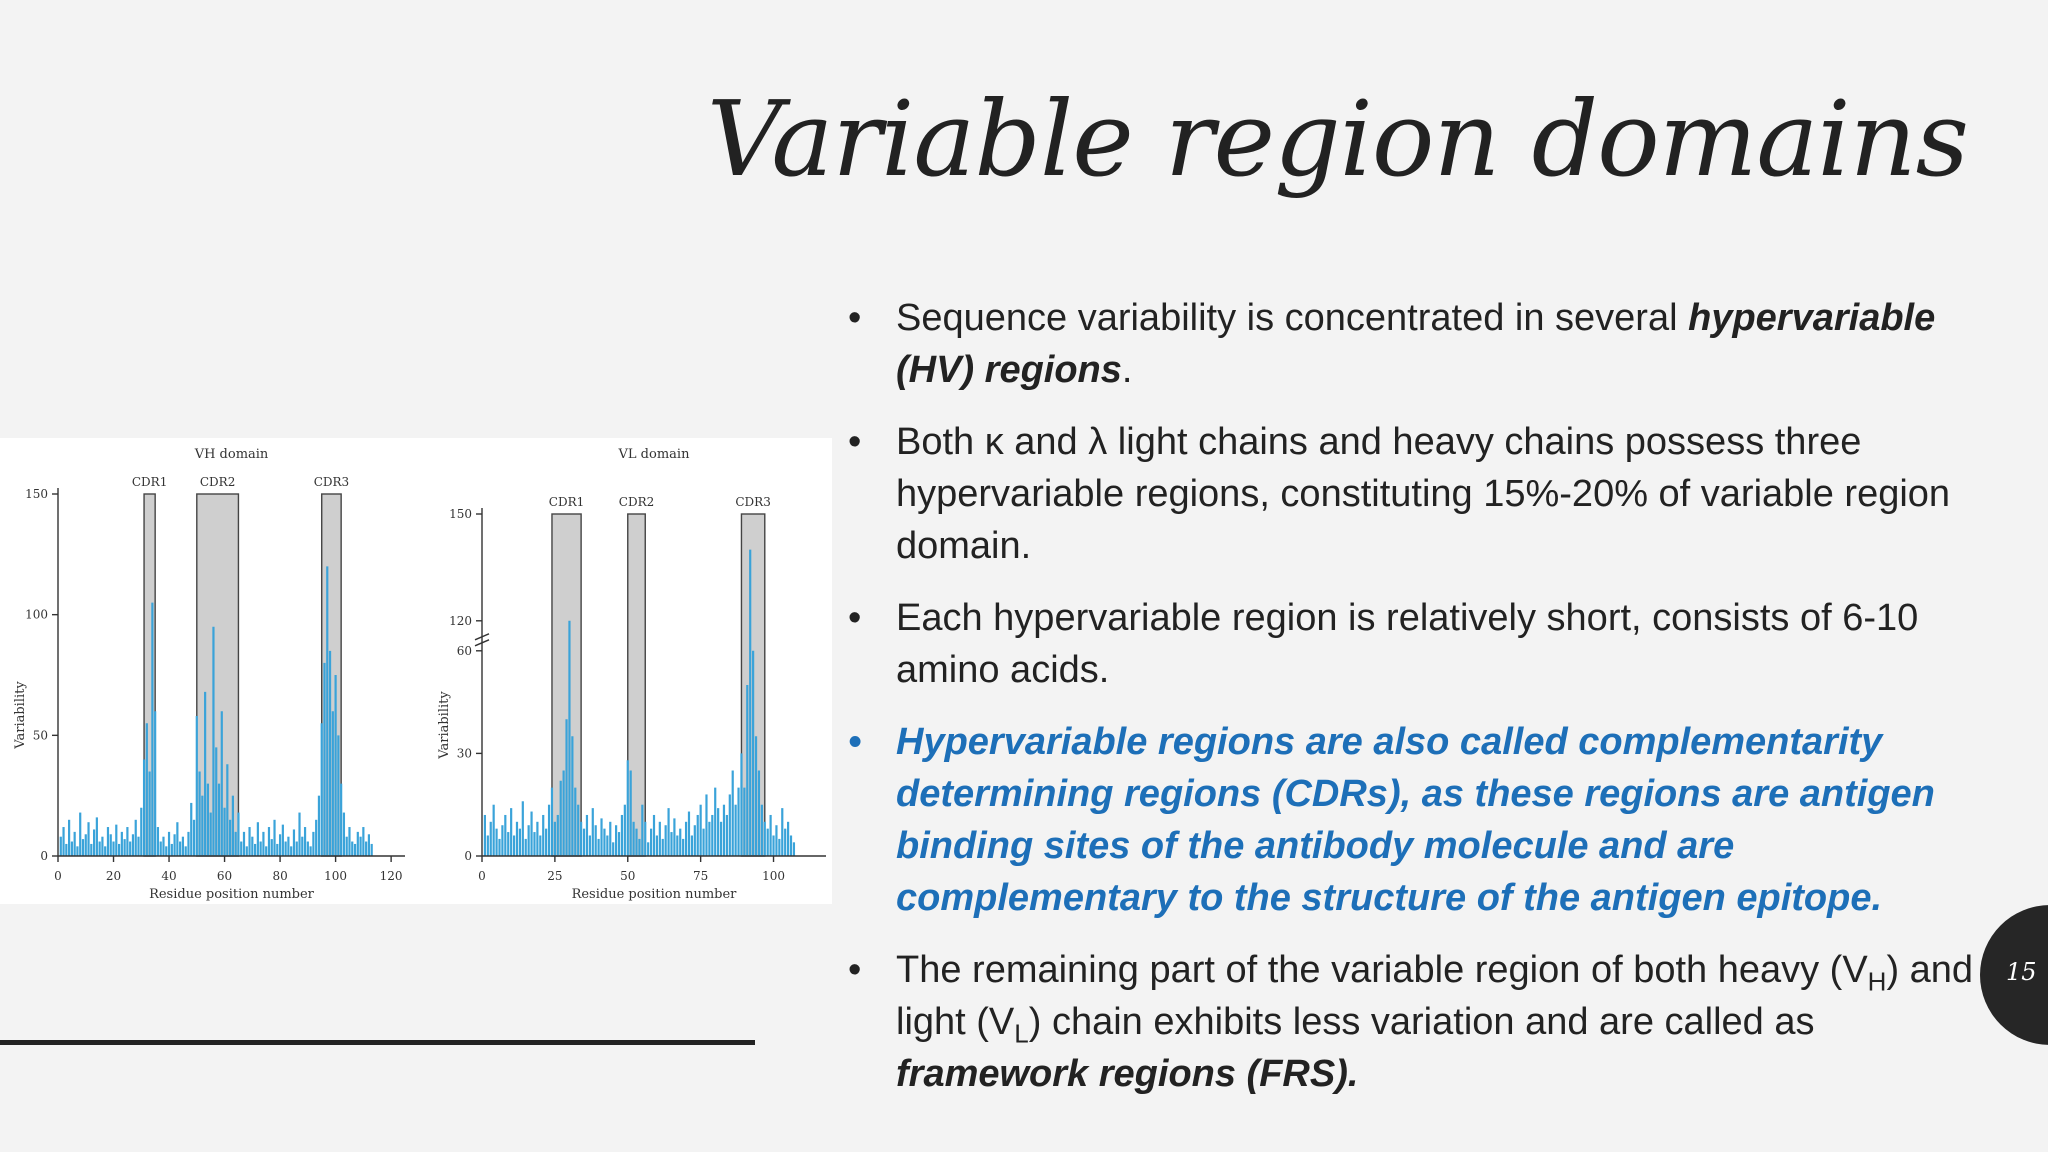  I want to click on x-tick-label: 25, so click(554, 876).